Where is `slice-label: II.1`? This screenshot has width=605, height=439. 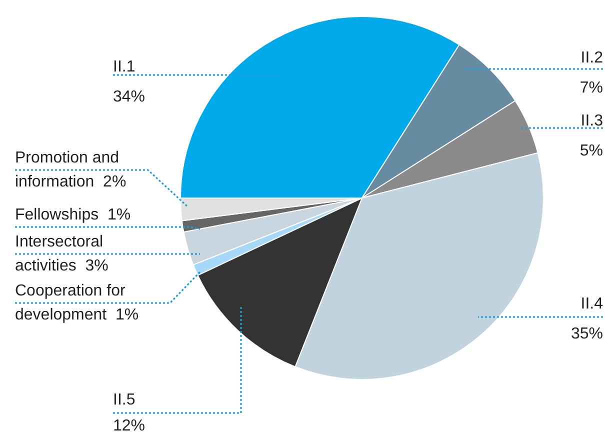 slice-label: II.1 is located at coordinates (124, 67).